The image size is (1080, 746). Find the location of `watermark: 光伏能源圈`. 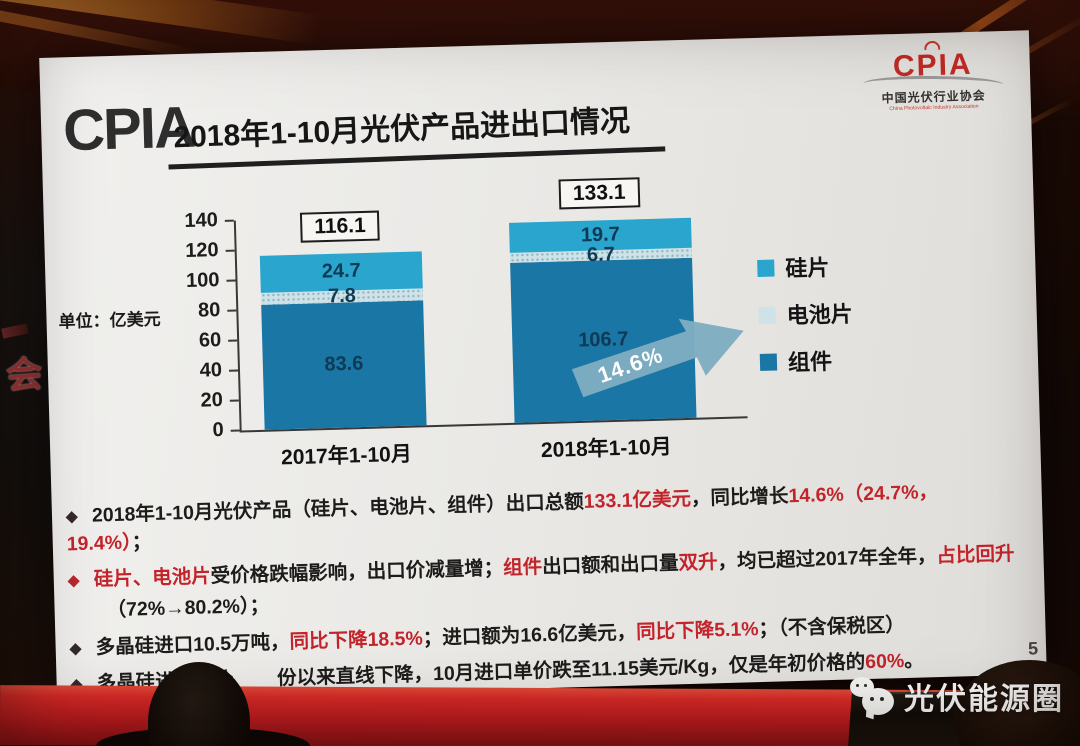

watermark: 光伏能源圈 is located at coordinates (957, 696).